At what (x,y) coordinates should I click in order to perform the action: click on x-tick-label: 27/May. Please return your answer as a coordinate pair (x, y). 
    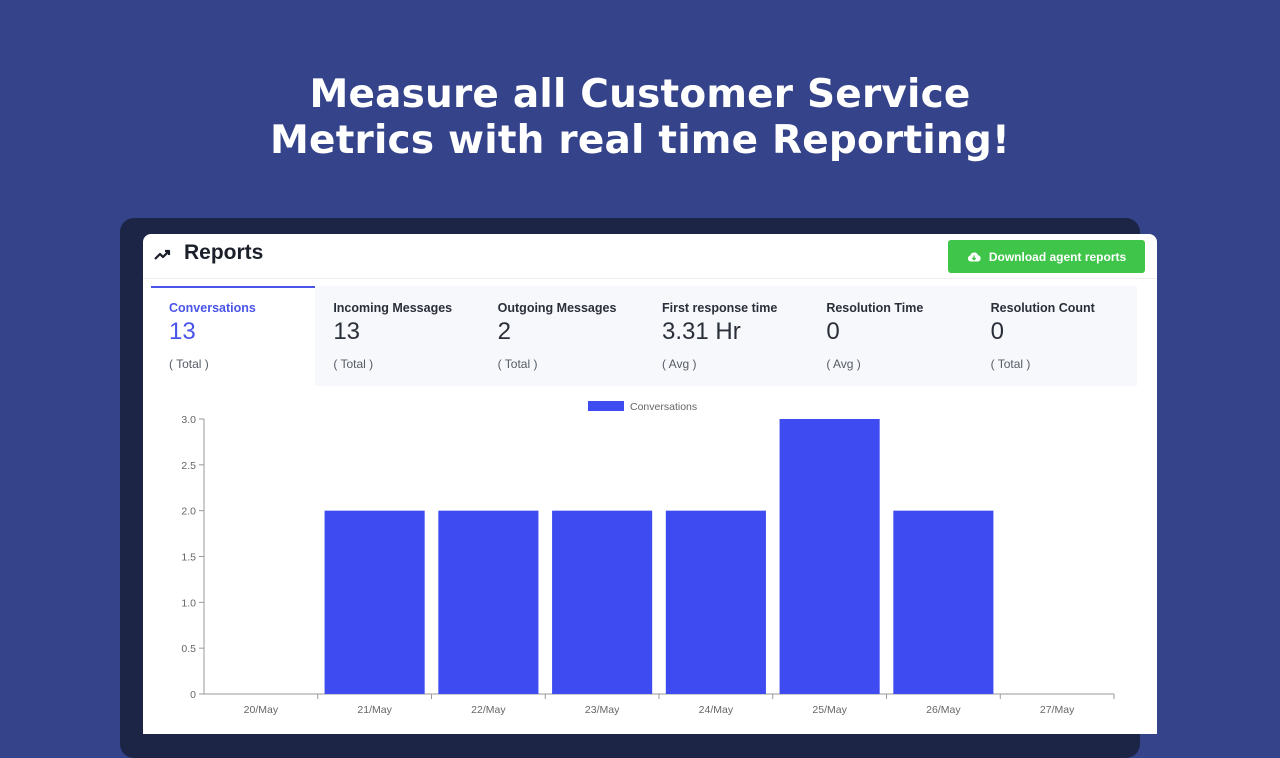
    Looking at the image, I should click on (1057, 710).